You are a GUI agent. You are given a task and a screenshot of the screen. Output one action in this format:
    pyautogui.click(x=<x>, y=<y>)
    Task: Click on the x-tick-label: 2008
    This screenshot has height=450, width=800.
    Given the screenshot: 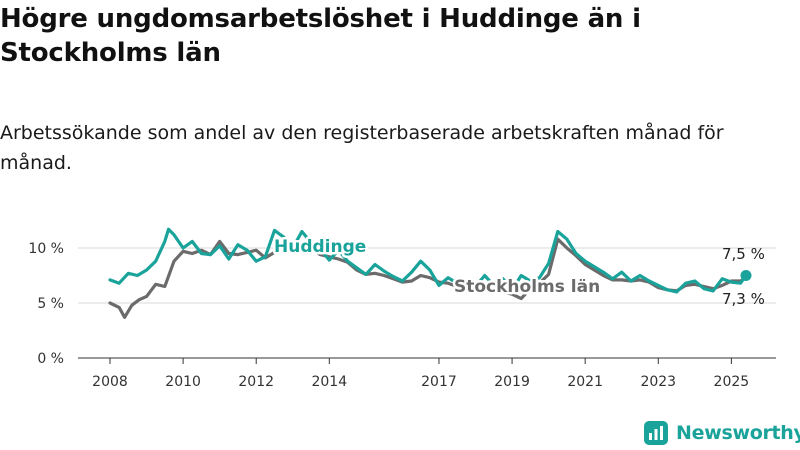 What is the action you would take?
    pyautogui.click(x=110, y=382)
    